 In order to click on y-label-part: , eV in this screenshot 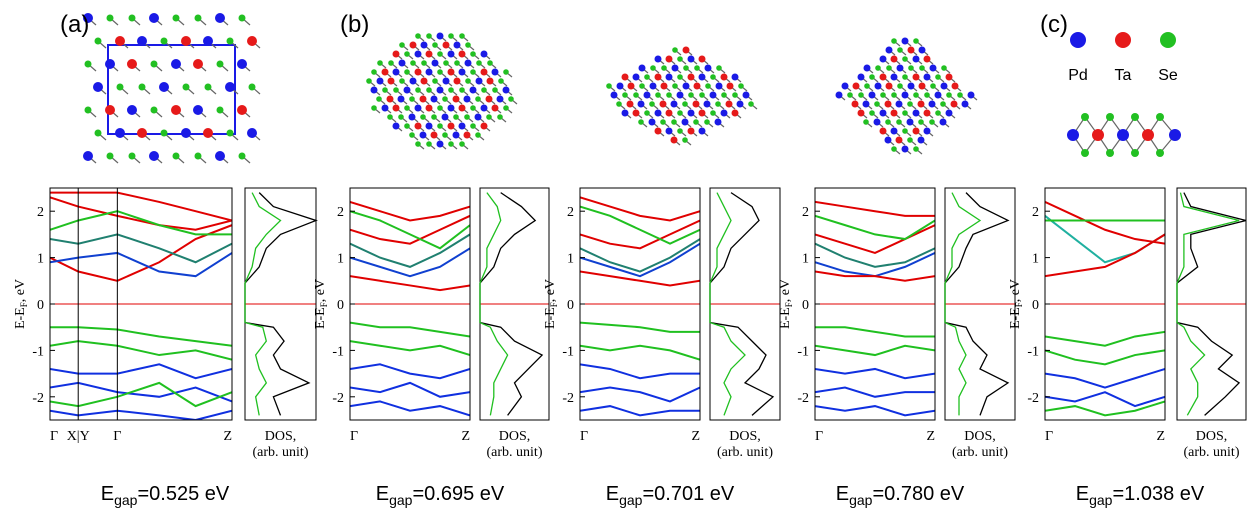, I will do `click(1015, 290)`.